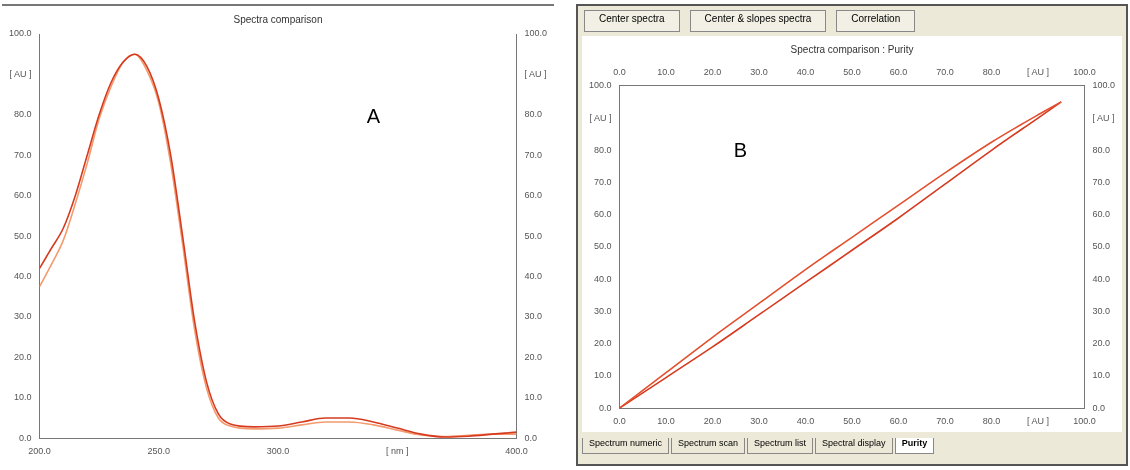 Image resolution: width=1130 pixels, height=470 pixels. Describe the element at coordinates (626, 446) in the screenshot. I see `tab: Spectrum numeric` at that location.